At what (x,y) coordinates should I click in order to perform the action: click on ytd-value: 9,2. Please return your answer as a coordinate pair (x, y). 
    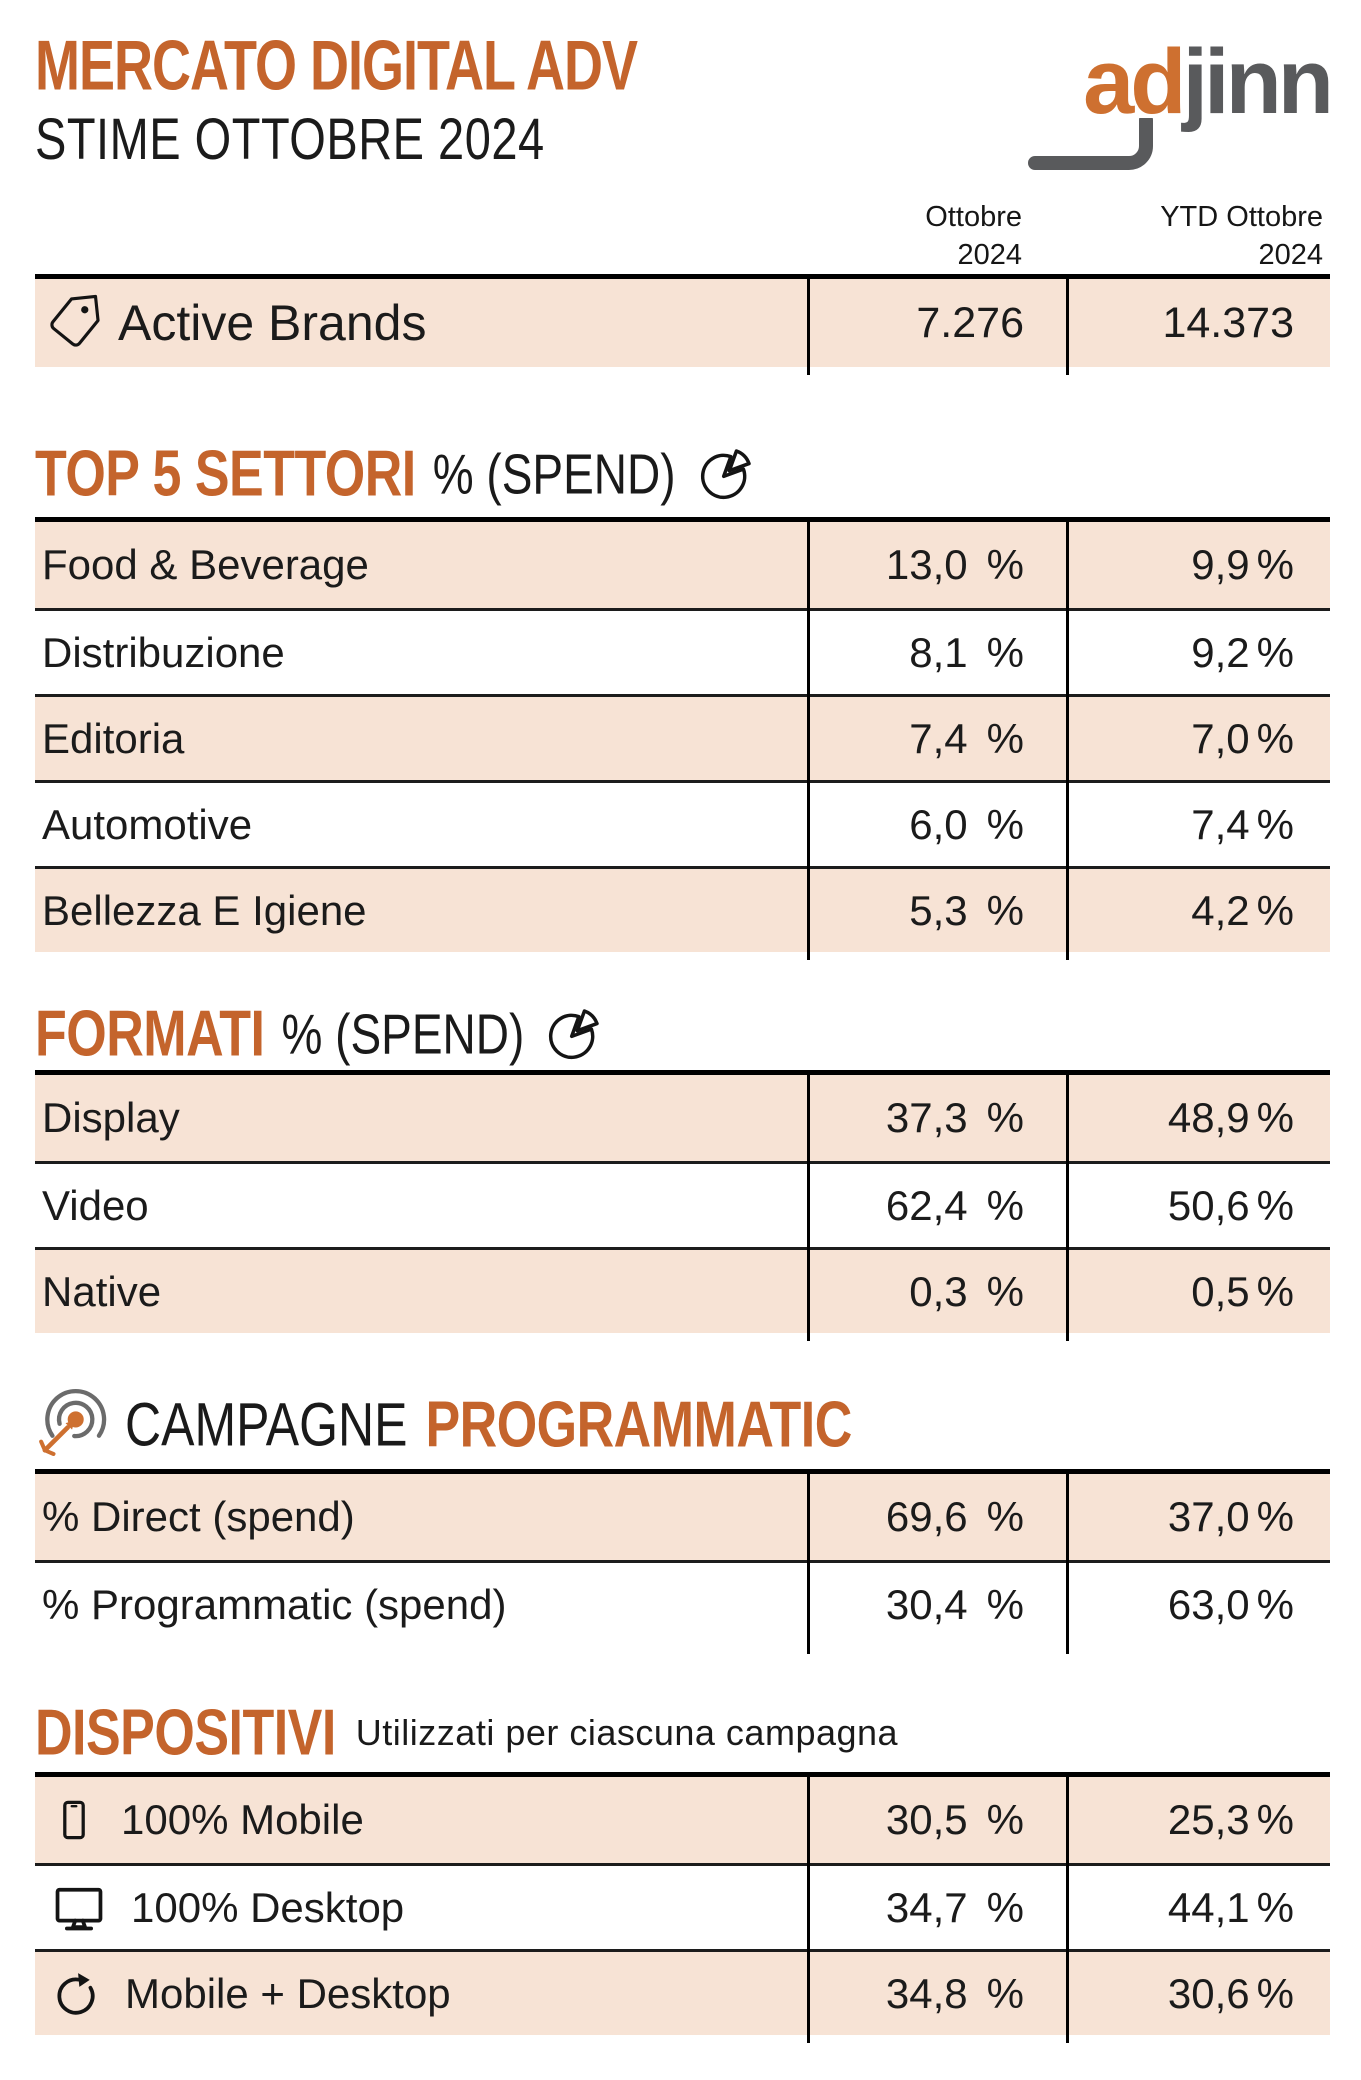
    Looking at the image, I should click on (1220, 652).